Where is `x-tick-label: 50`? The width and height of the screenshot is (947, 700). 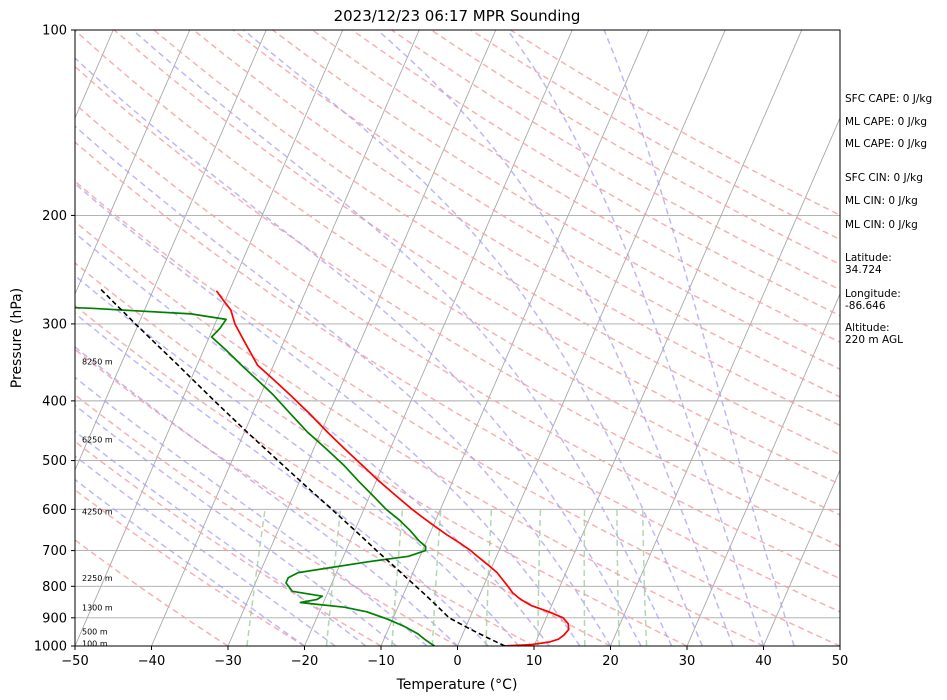
x-tick-label: 50 is located at coordinates (840, 661).